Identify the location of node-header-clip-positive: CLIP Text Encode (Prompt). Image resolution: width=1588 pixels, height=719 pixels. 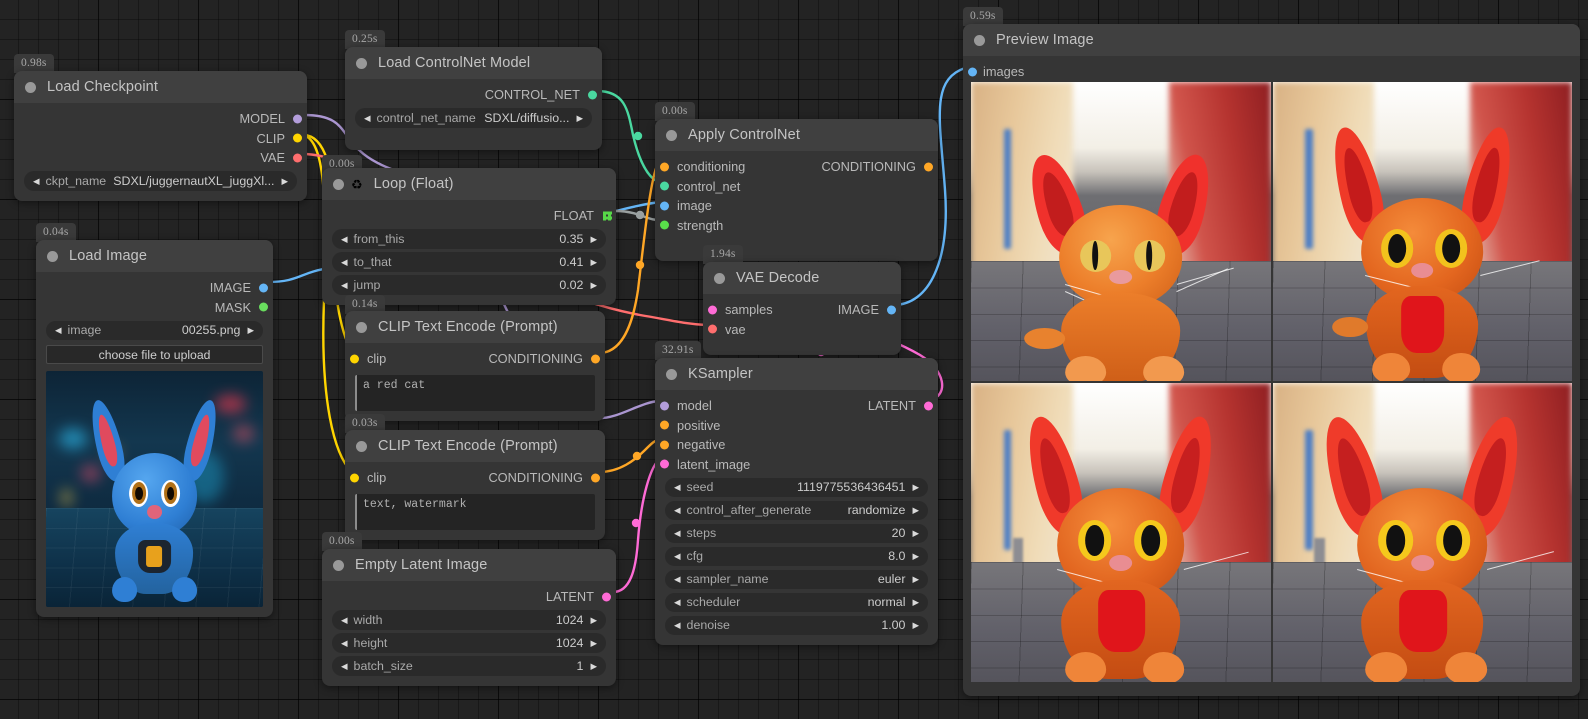
(475, 327).